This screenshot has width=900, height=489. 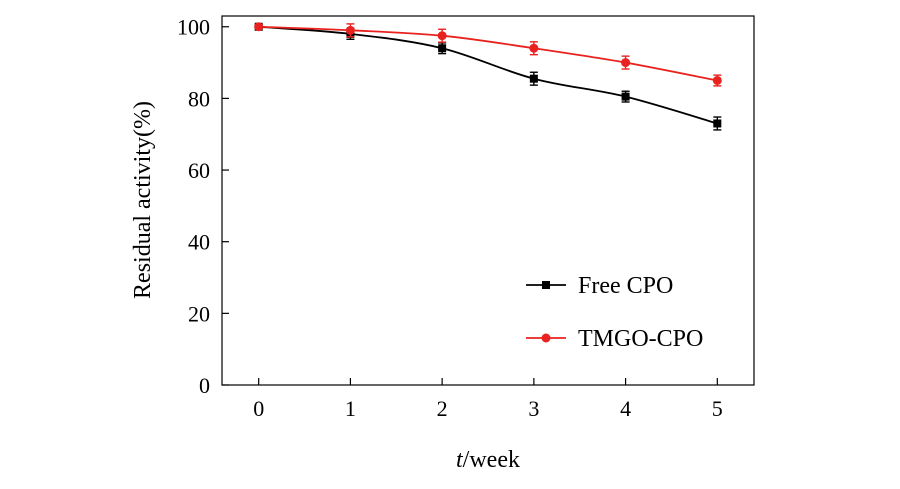 I want to click on x-axis-title-italic: t, so click(x=460, y=460).